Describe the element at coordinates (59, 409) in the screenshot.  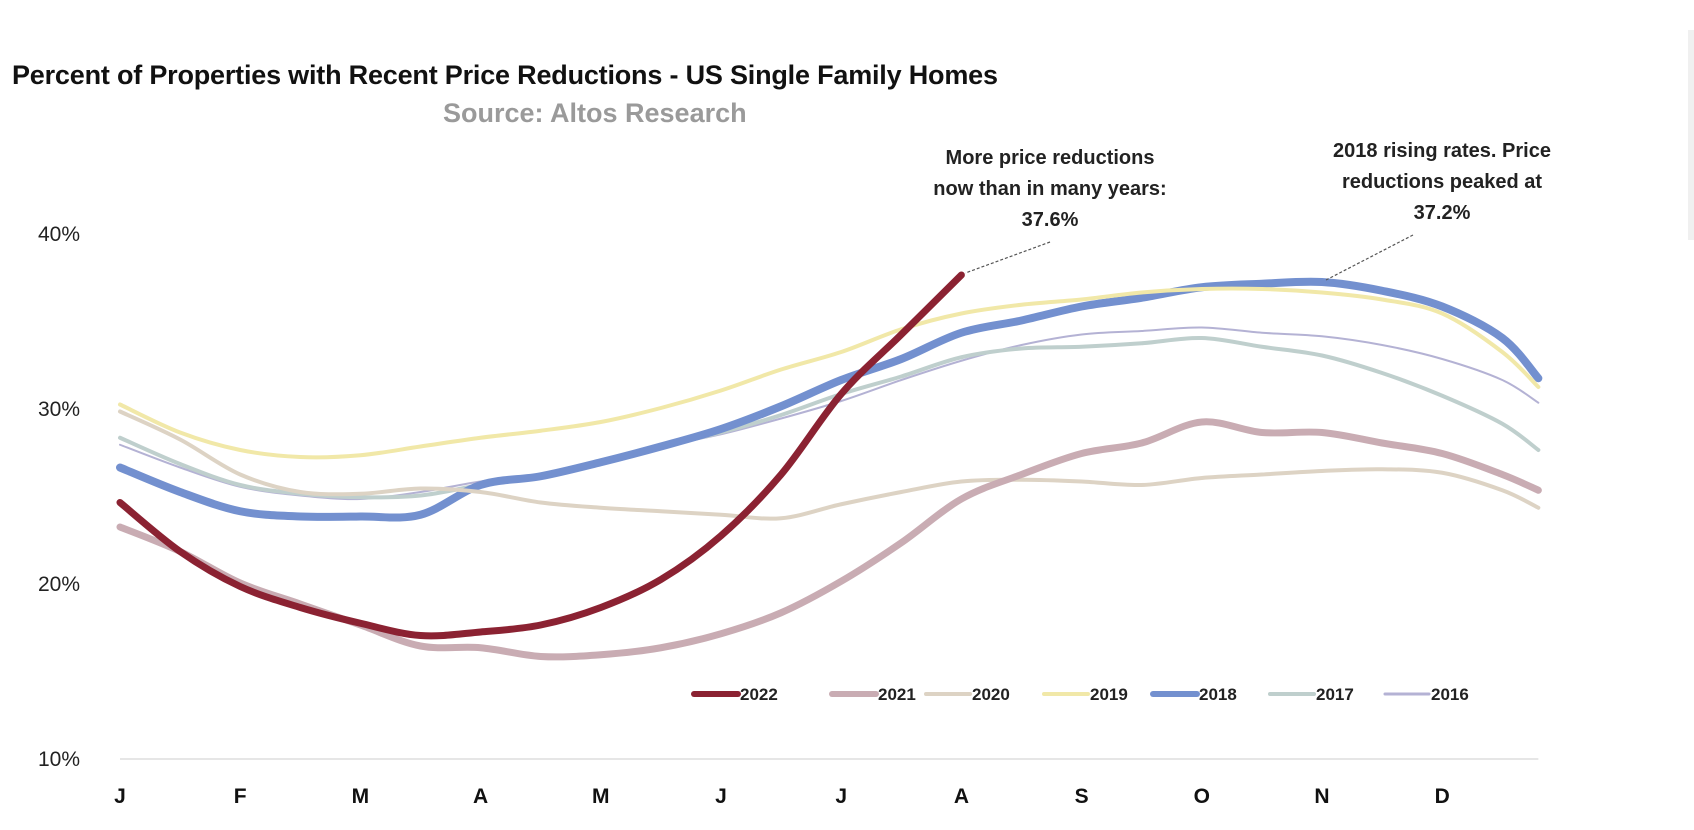
I see `y-tick-label: 30%` at that location.